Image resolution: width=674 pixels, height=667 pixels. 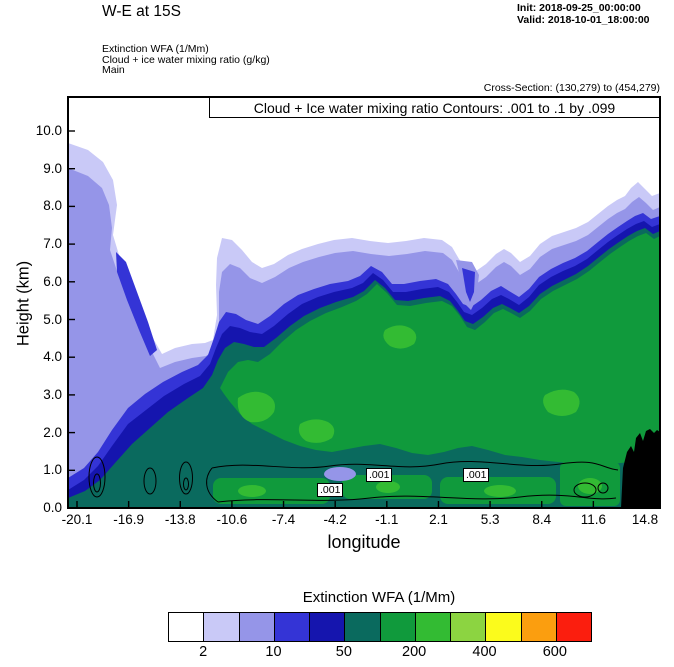 What do you see at coordinates (343, 652) in the screenshot?
I see `colorbar-tick-label: 50` at bounding box center [343, 652].